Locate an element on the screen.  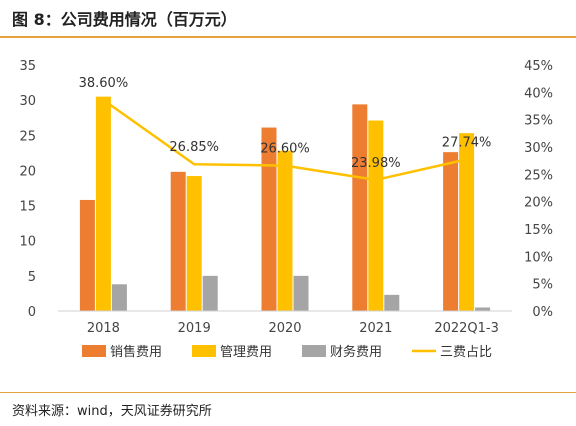
right-axis-tick-label: 0% is located at coordinates (542, 312).